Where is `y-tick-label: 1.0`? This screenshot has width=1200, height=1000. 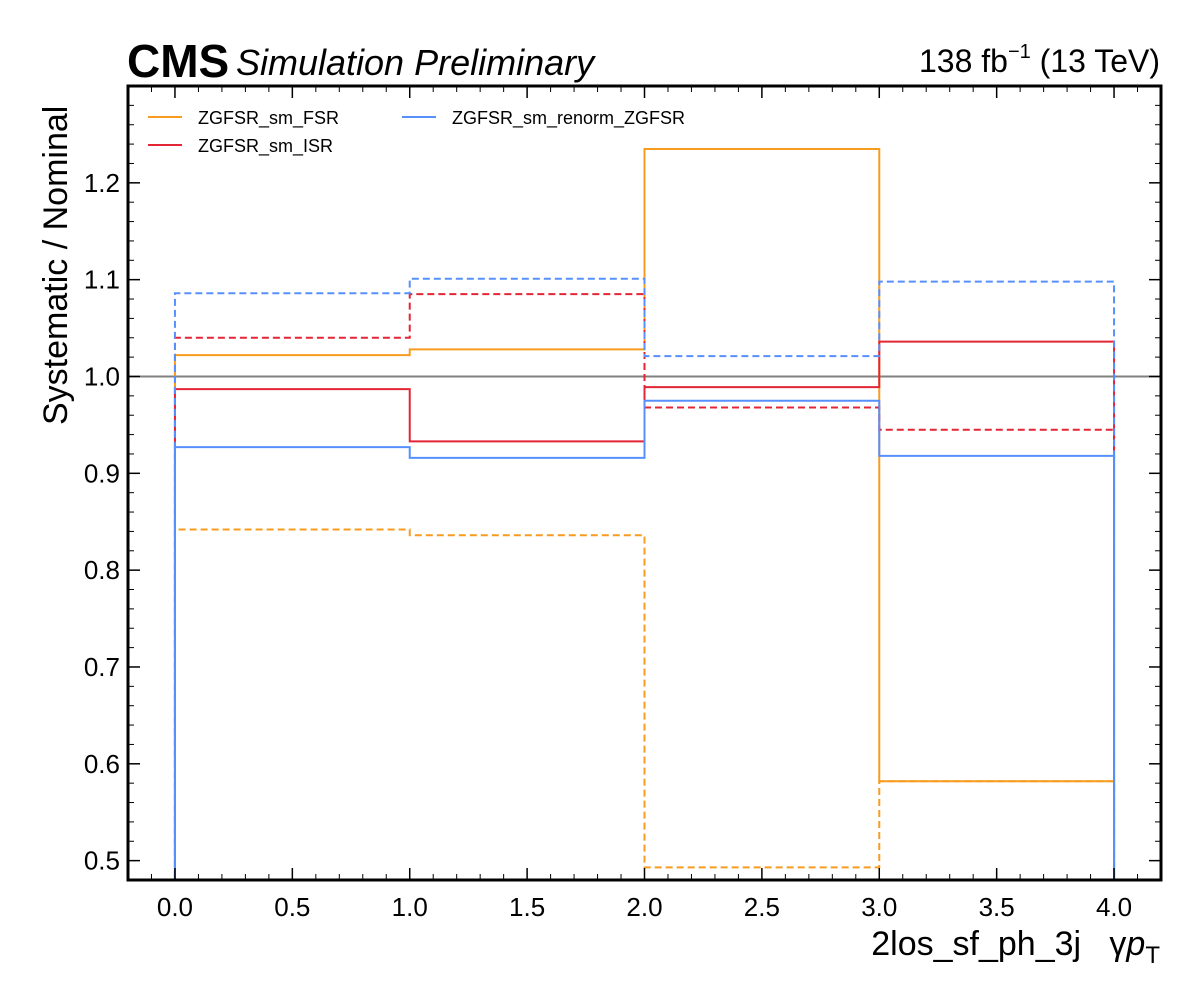 y-tick-label: 1.0 is located at coordinates (102, 376).